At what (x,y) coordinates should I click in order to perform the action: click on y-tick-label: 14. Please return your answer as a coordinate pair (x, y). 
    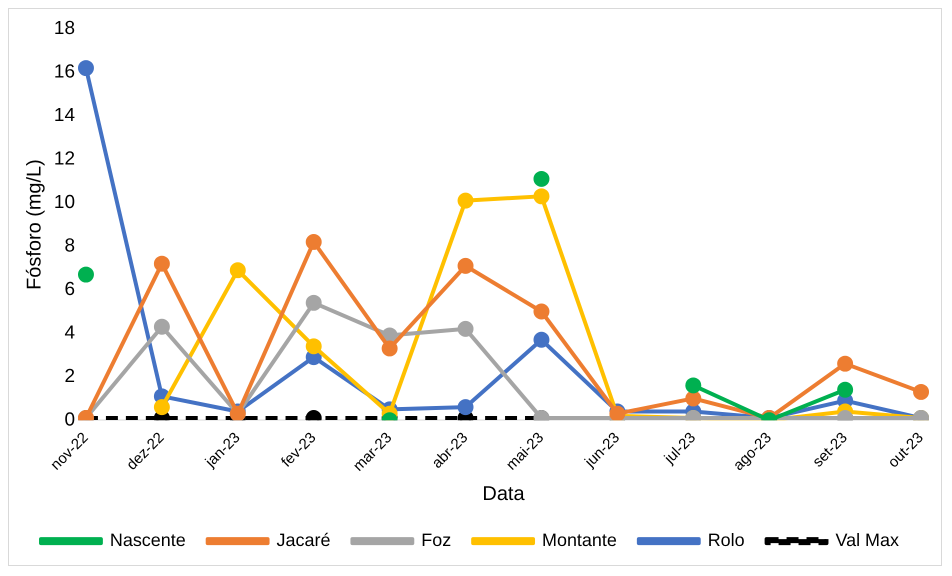
    Looking at the image, I should click on (64, 115).